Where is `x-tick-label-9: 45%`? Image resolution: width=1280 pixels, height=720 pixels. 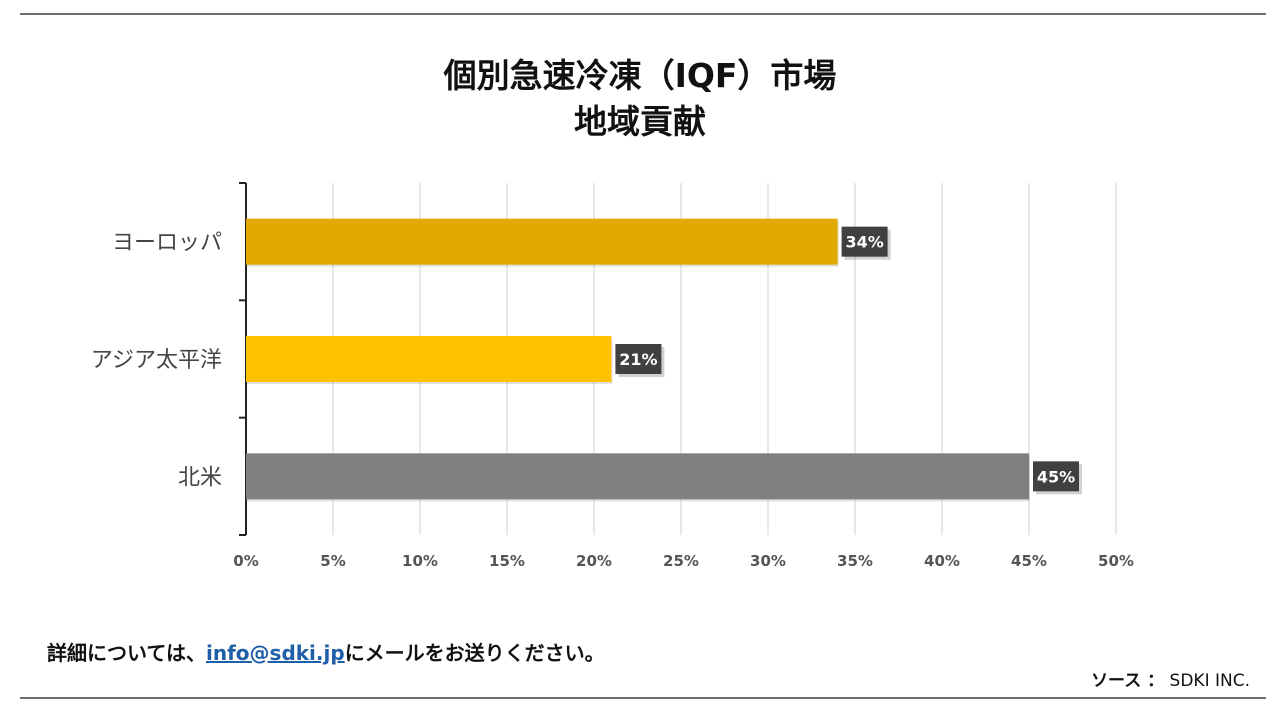 x-tick-label-9: 45% is located at coordinates (1029, 561).